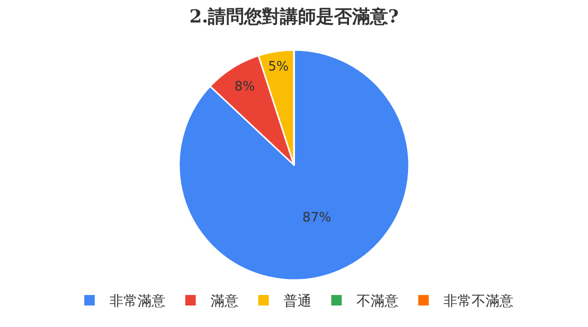 This screenshot has height=327, width=588. Describe the element at coordinates (317, 218) in the screenshot. I see `data-label: 87%` at that location.